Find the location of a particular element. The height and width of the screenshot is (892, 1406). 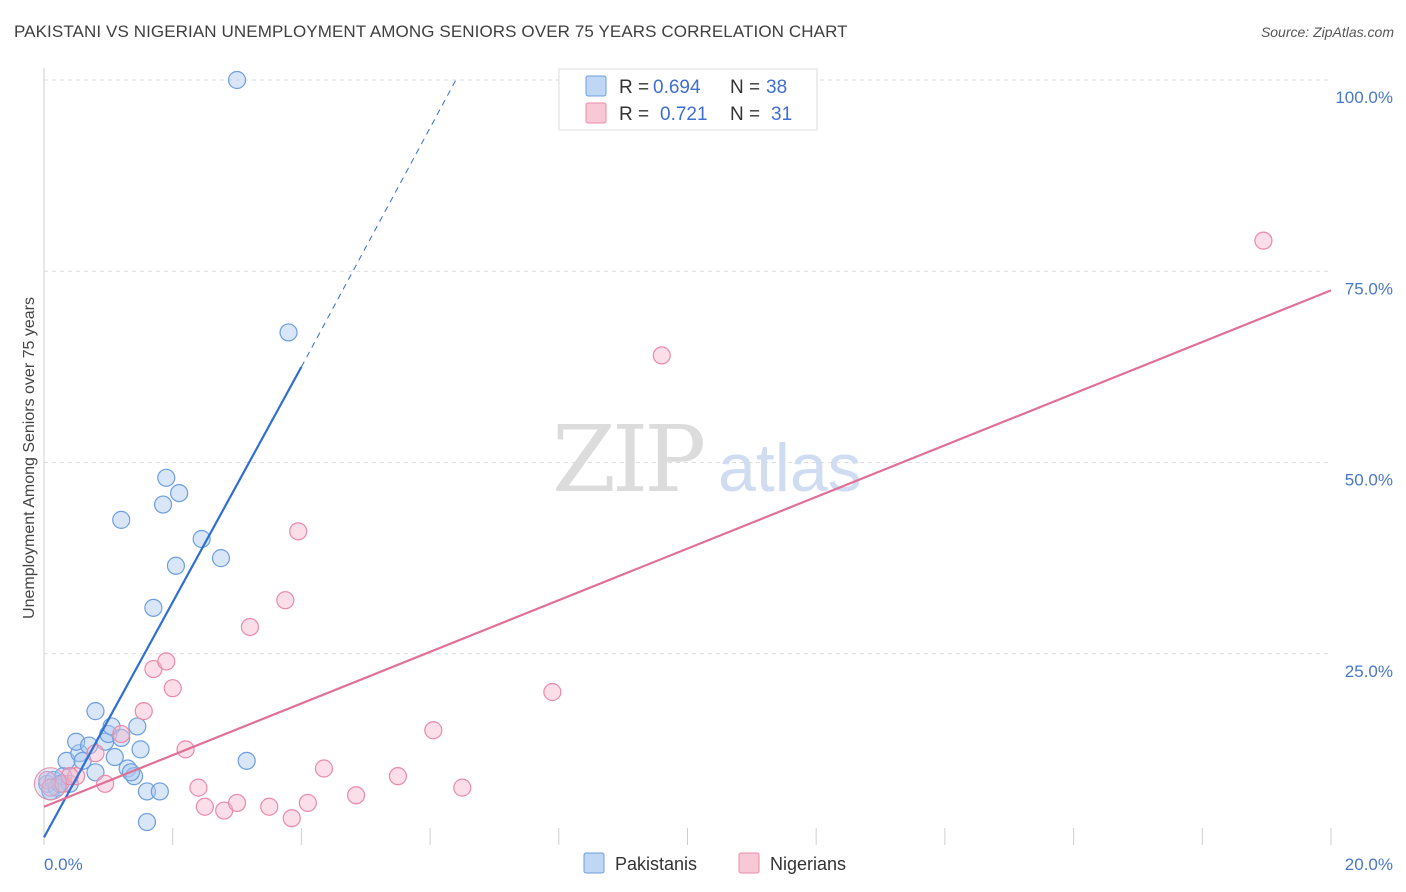

legend-n-label-nigerians: N = is located at coordinates (745, 114).